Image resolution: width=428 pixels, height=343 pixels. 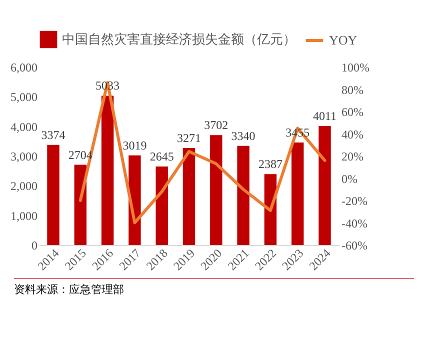 I want to click on data-label: 4011, so click(x=324, y=116).